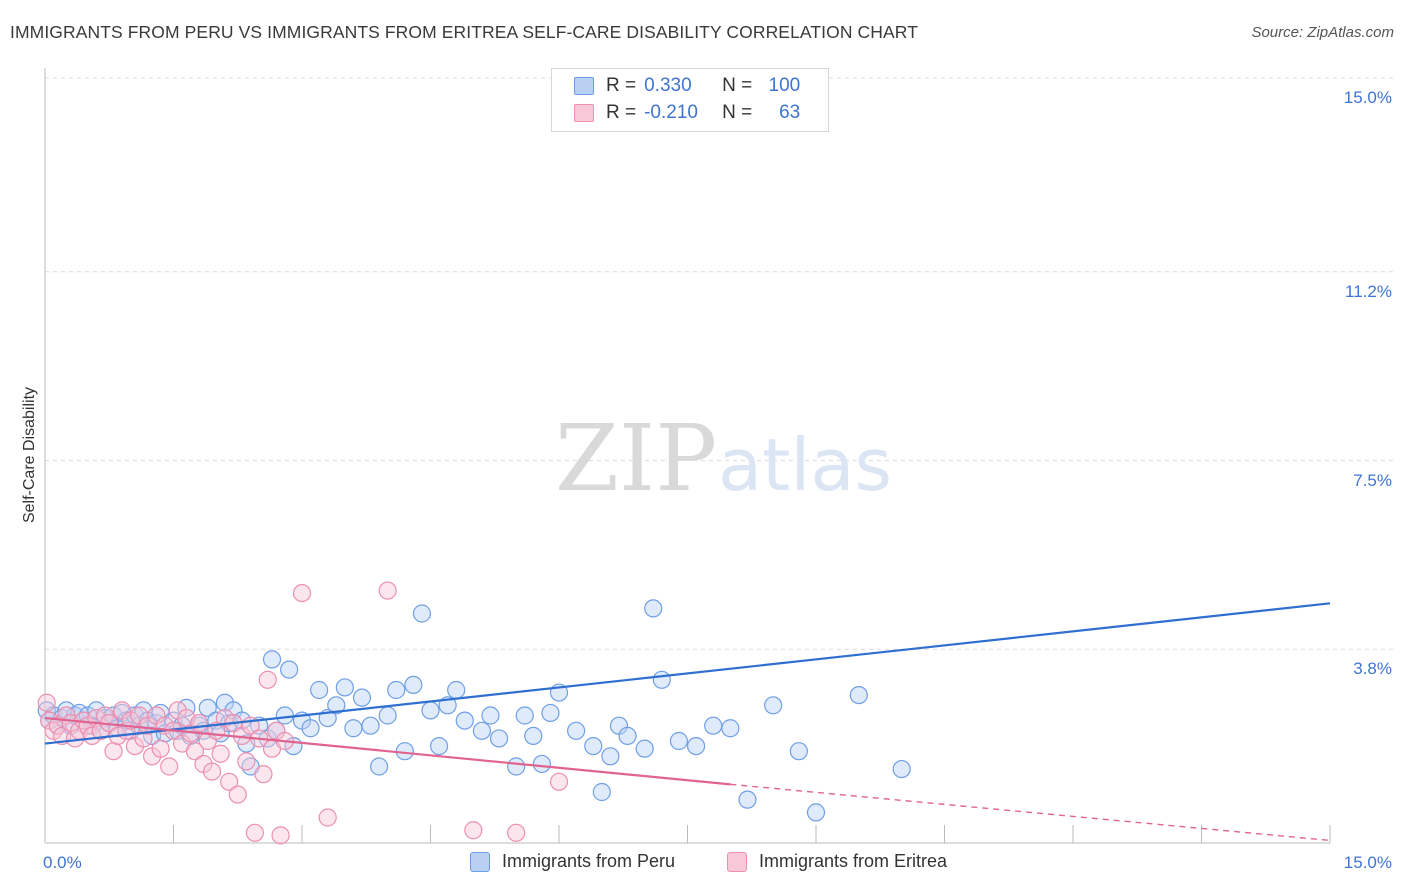 The image size is (1406, 892). I want to click on legend-label-eritrea: Immigrants from Eritrea, so click(853, 861).